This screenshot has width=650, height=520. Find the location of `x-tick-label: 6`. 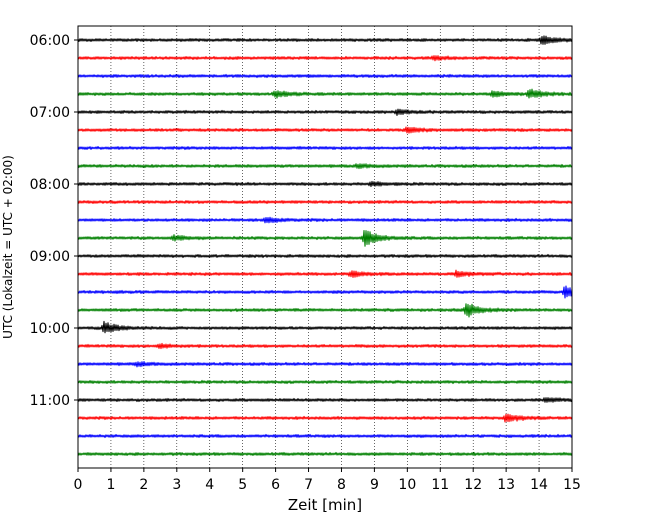

x-tick-label: 6 is located at coordinates (275, 485).